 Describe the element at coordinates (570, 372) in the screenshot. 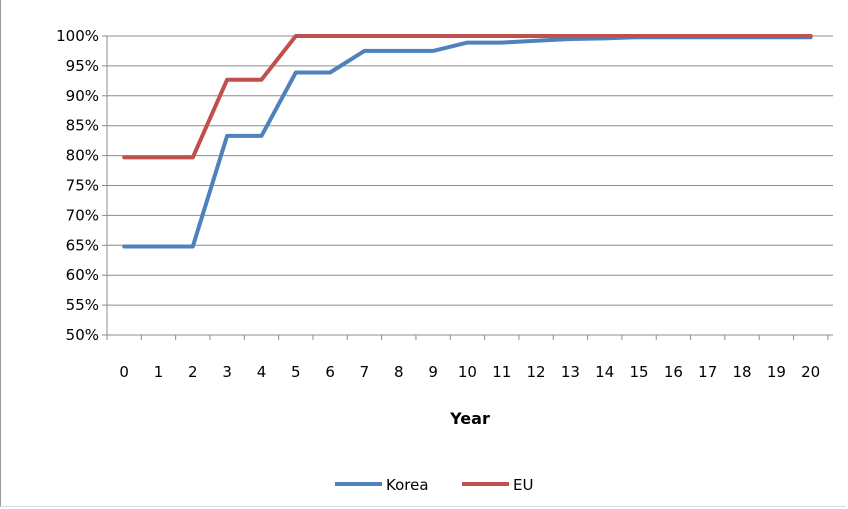

I see `x-tick-label: 13` at that location.